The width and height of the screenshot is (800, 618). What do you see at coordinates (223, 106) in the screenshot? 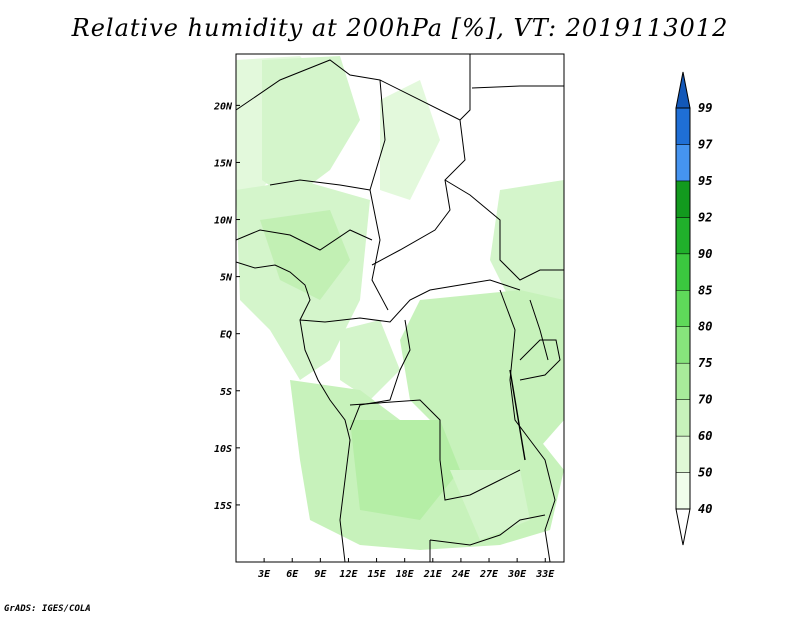
I see `lat-tick-label: 20N` at bounding box center [223, 106].